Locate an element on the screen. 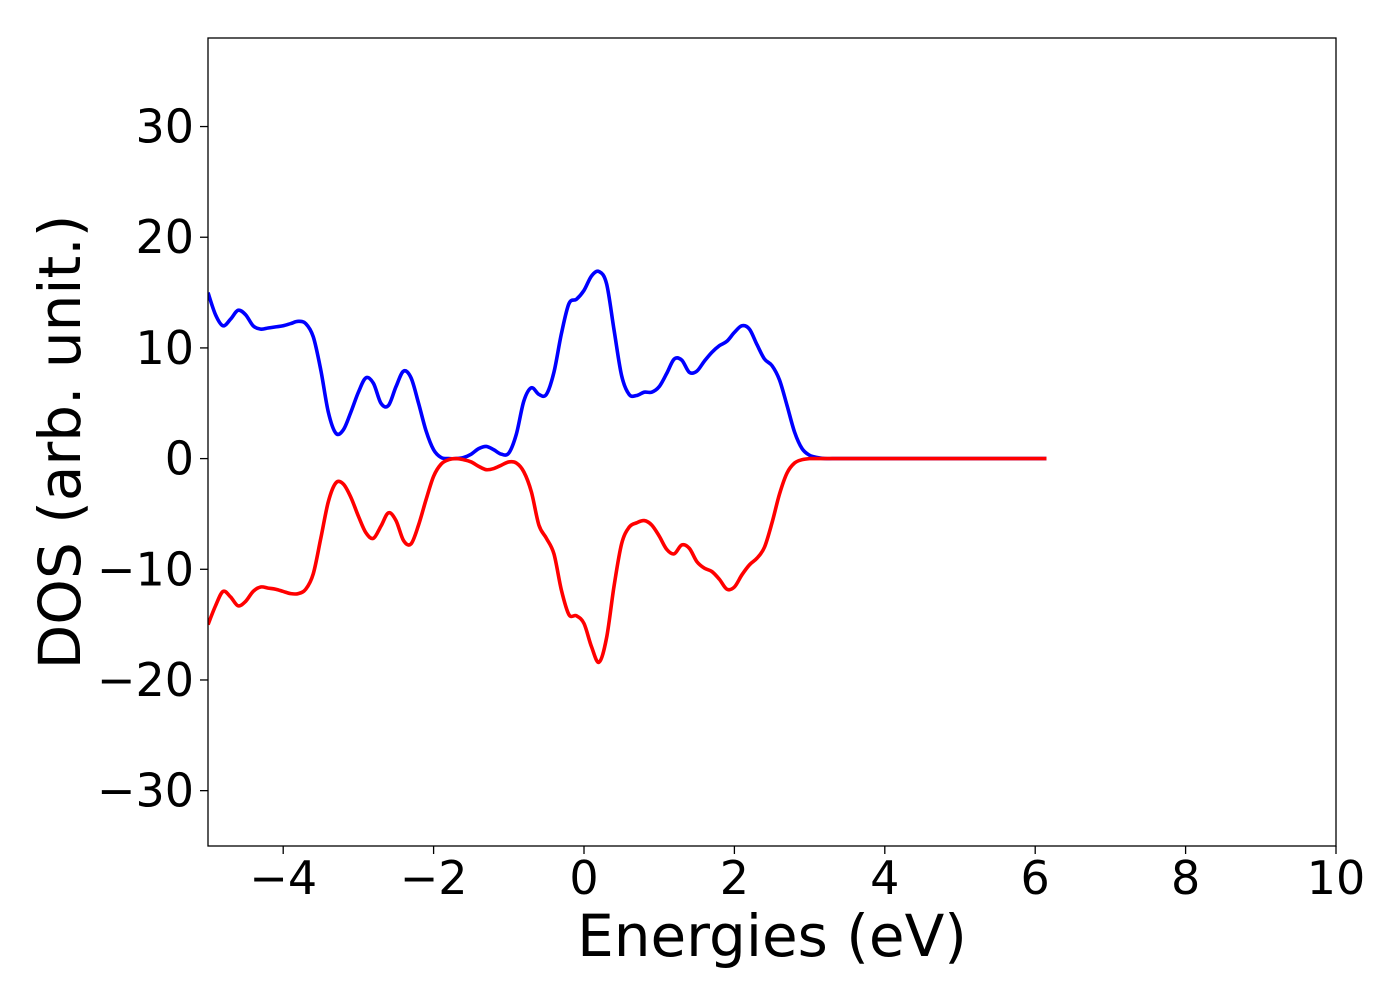 This screenshot has width=1400, height=1000. y-tick-label: −10 is located at coordinates (145, 569).